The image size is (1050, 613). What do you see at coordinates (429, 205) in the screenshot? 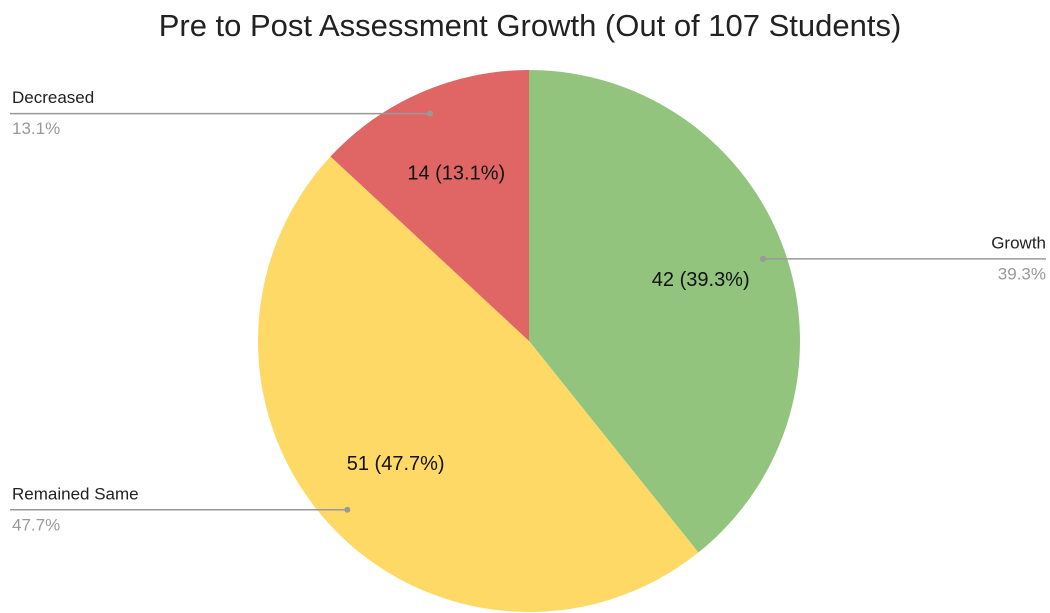
I see `pie-slice` at bounding box center [429, 205].